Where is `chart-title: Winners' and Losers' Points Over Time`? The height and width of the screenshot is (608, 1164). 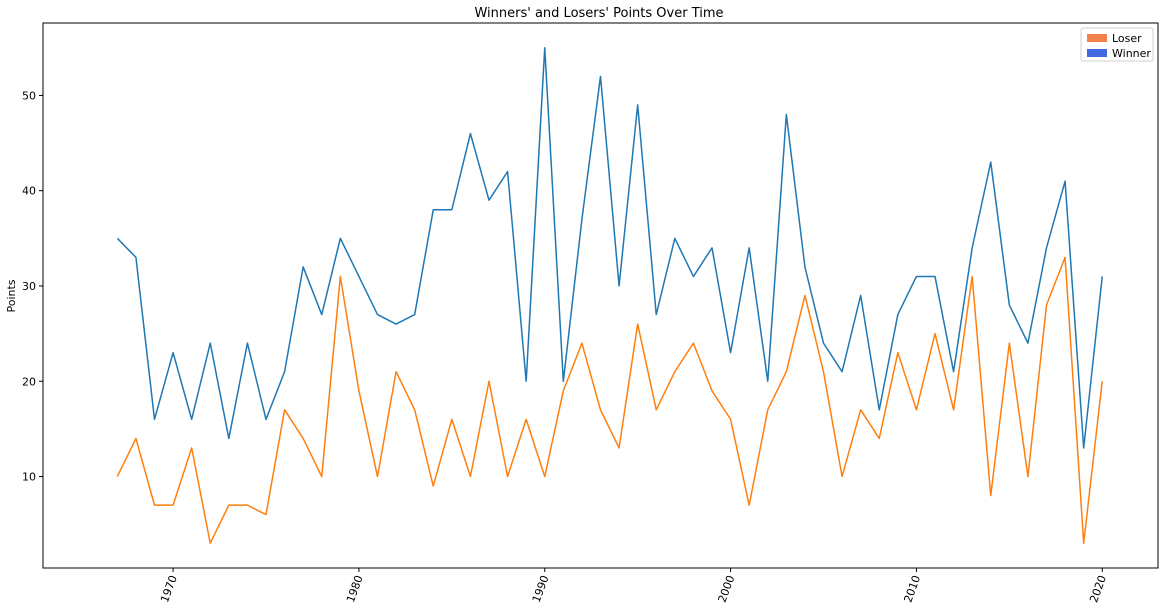
chart-title: Winners' and Losers' Points Over Time is located at coordinates (598, 13).